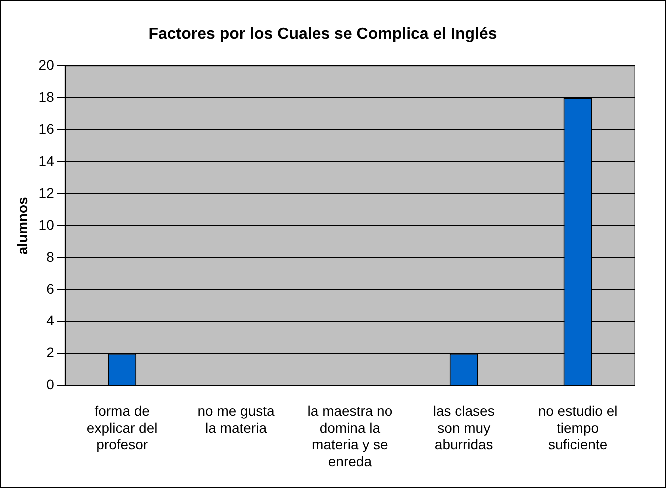 Image resolution: width=666 pixels, height=488 pixels. I want to click on y-axis-title: alumnos, so click(22, 226).